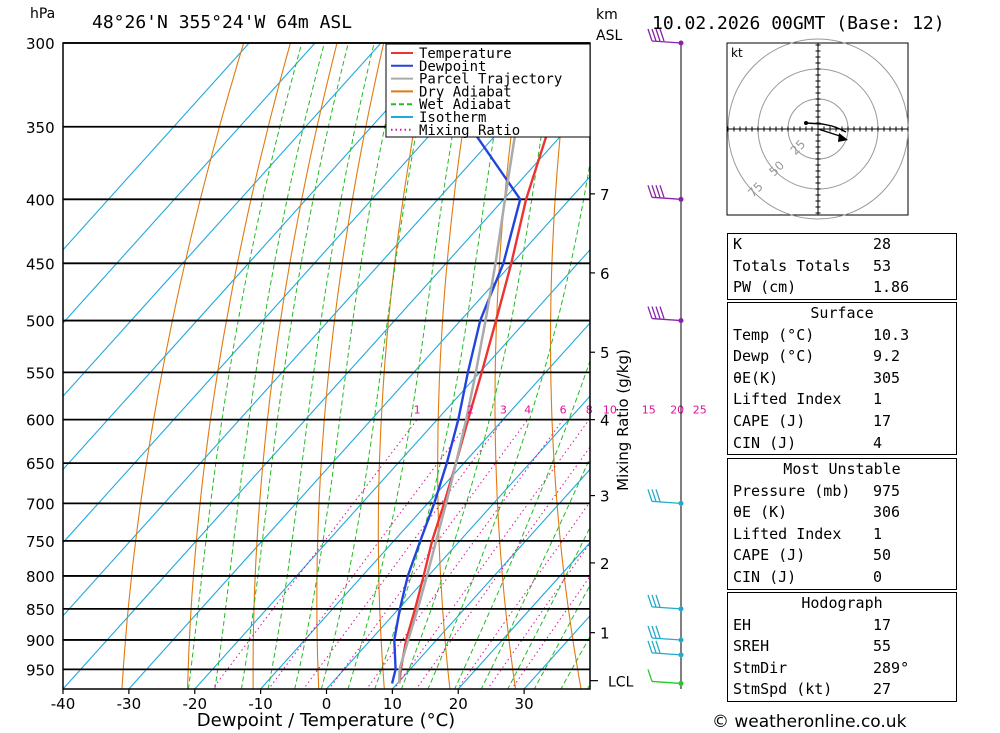 The image size is (1000, 733). What do you see at coordinates (891, 287) in the screenshot?
I see `stat-value: 1.86` at bounding box center [891, 287].